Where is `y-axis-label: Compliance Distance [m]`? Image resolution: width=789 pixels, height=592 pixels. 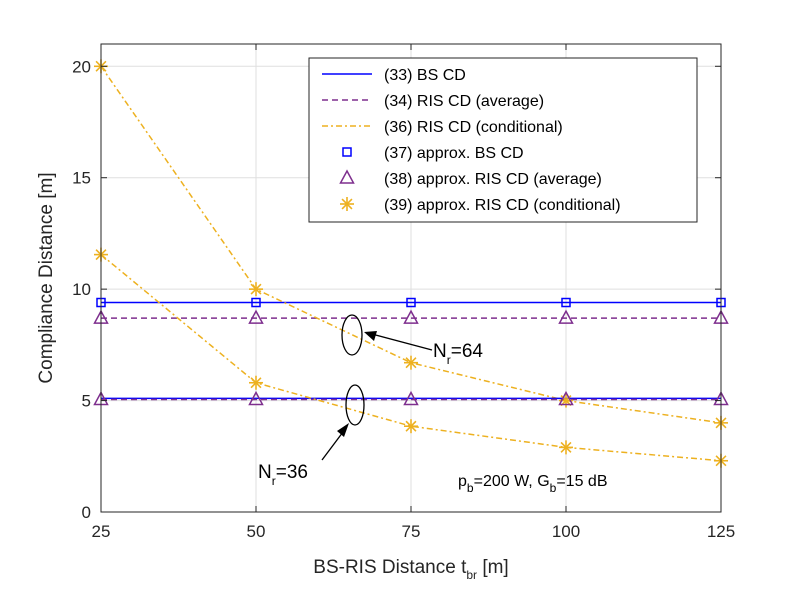
y-axis-label: Compliance Distance [m] is located at coordinates (46, 277).